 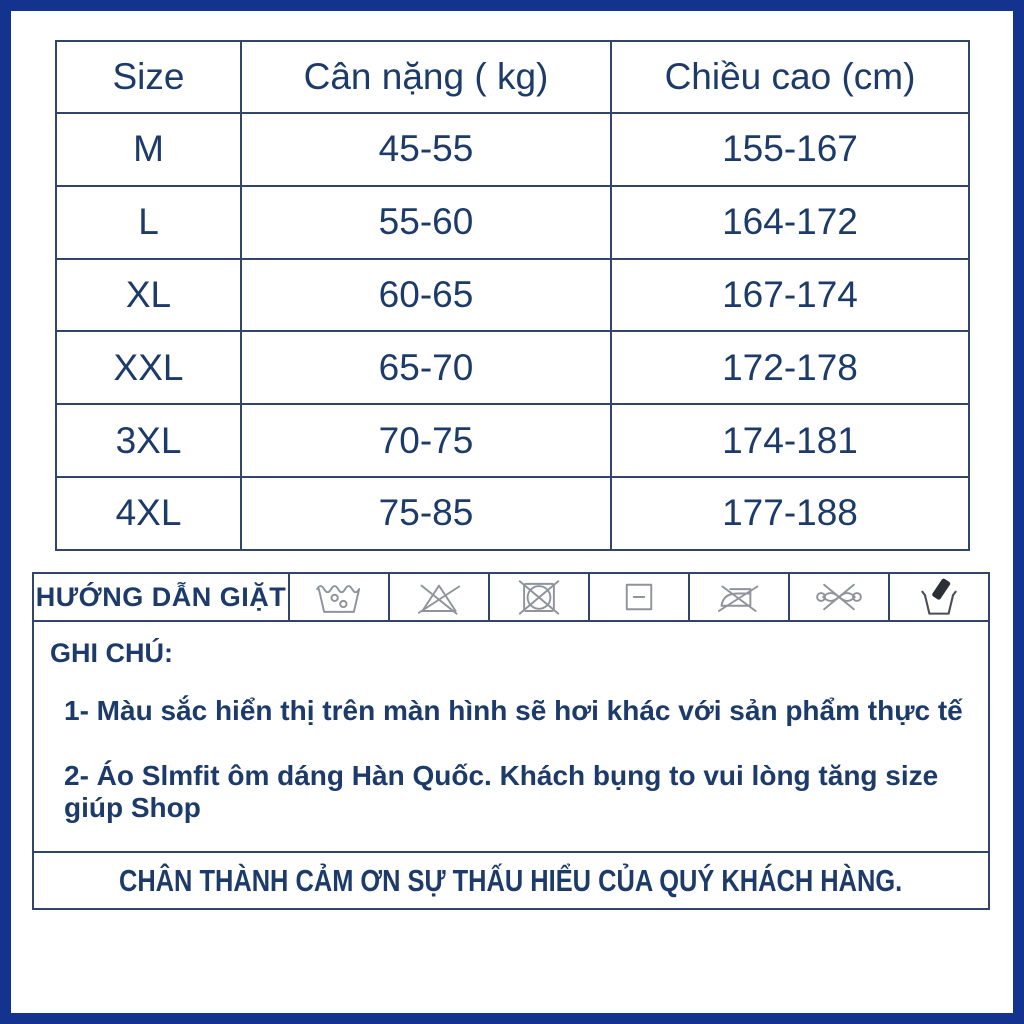 I want to click on table-row: 3XL 70-75 174-181, so click(x=512, y=440).